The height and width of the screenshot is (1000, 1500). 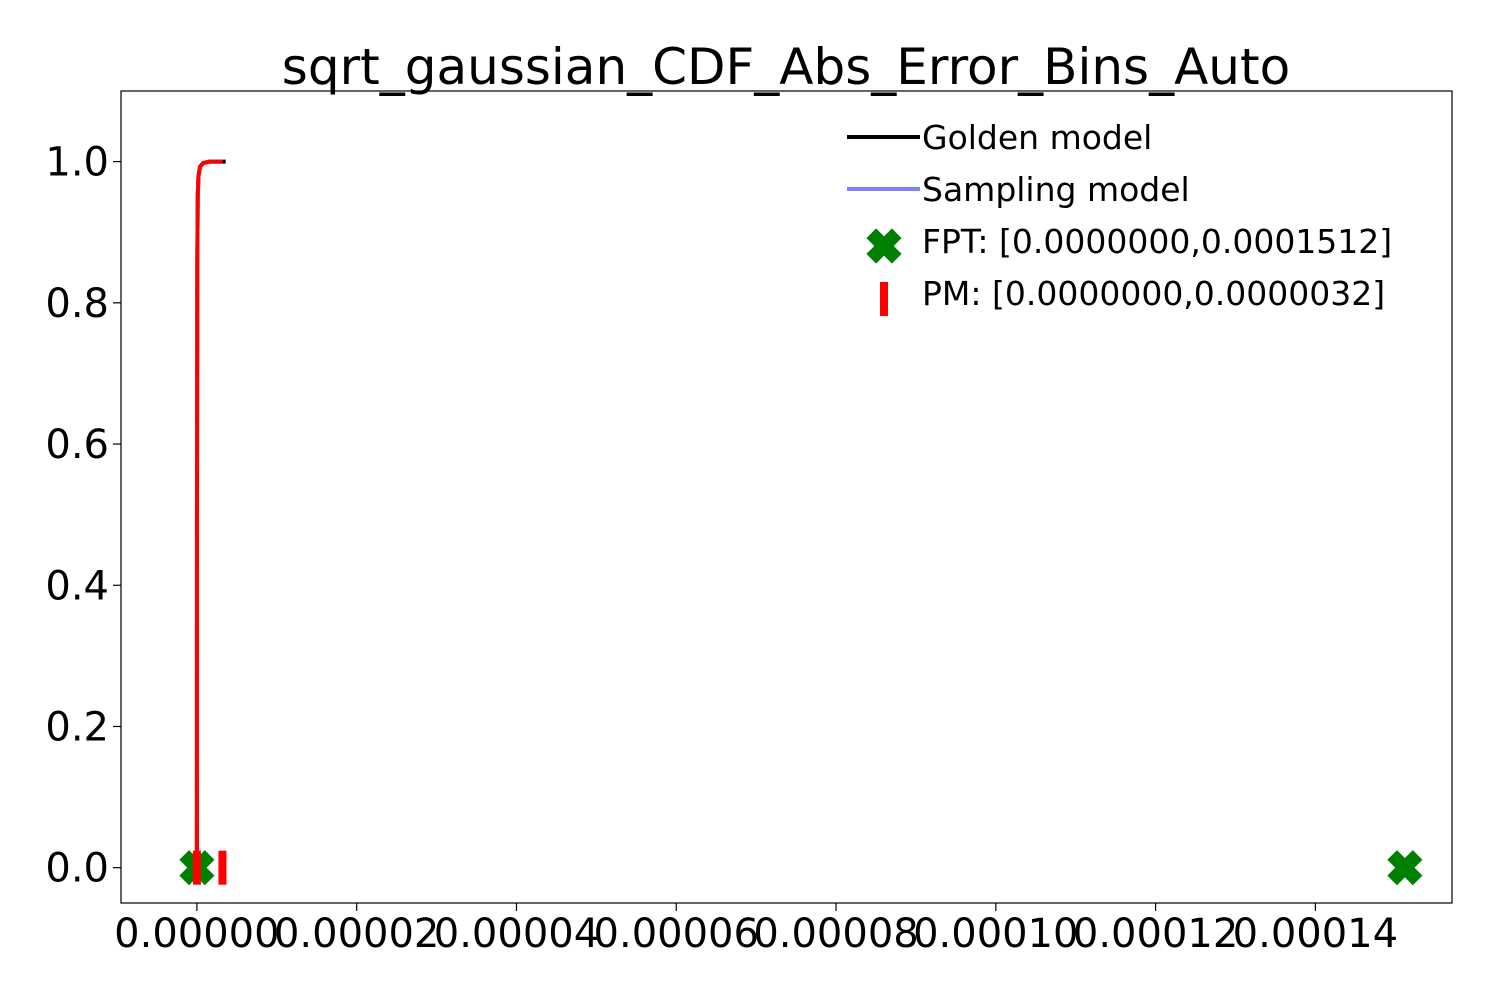 What do you see at coordinates (1037, 137) in the screenshot?
I see `legend-label: Golden model` at bounding box center [1037, 137].